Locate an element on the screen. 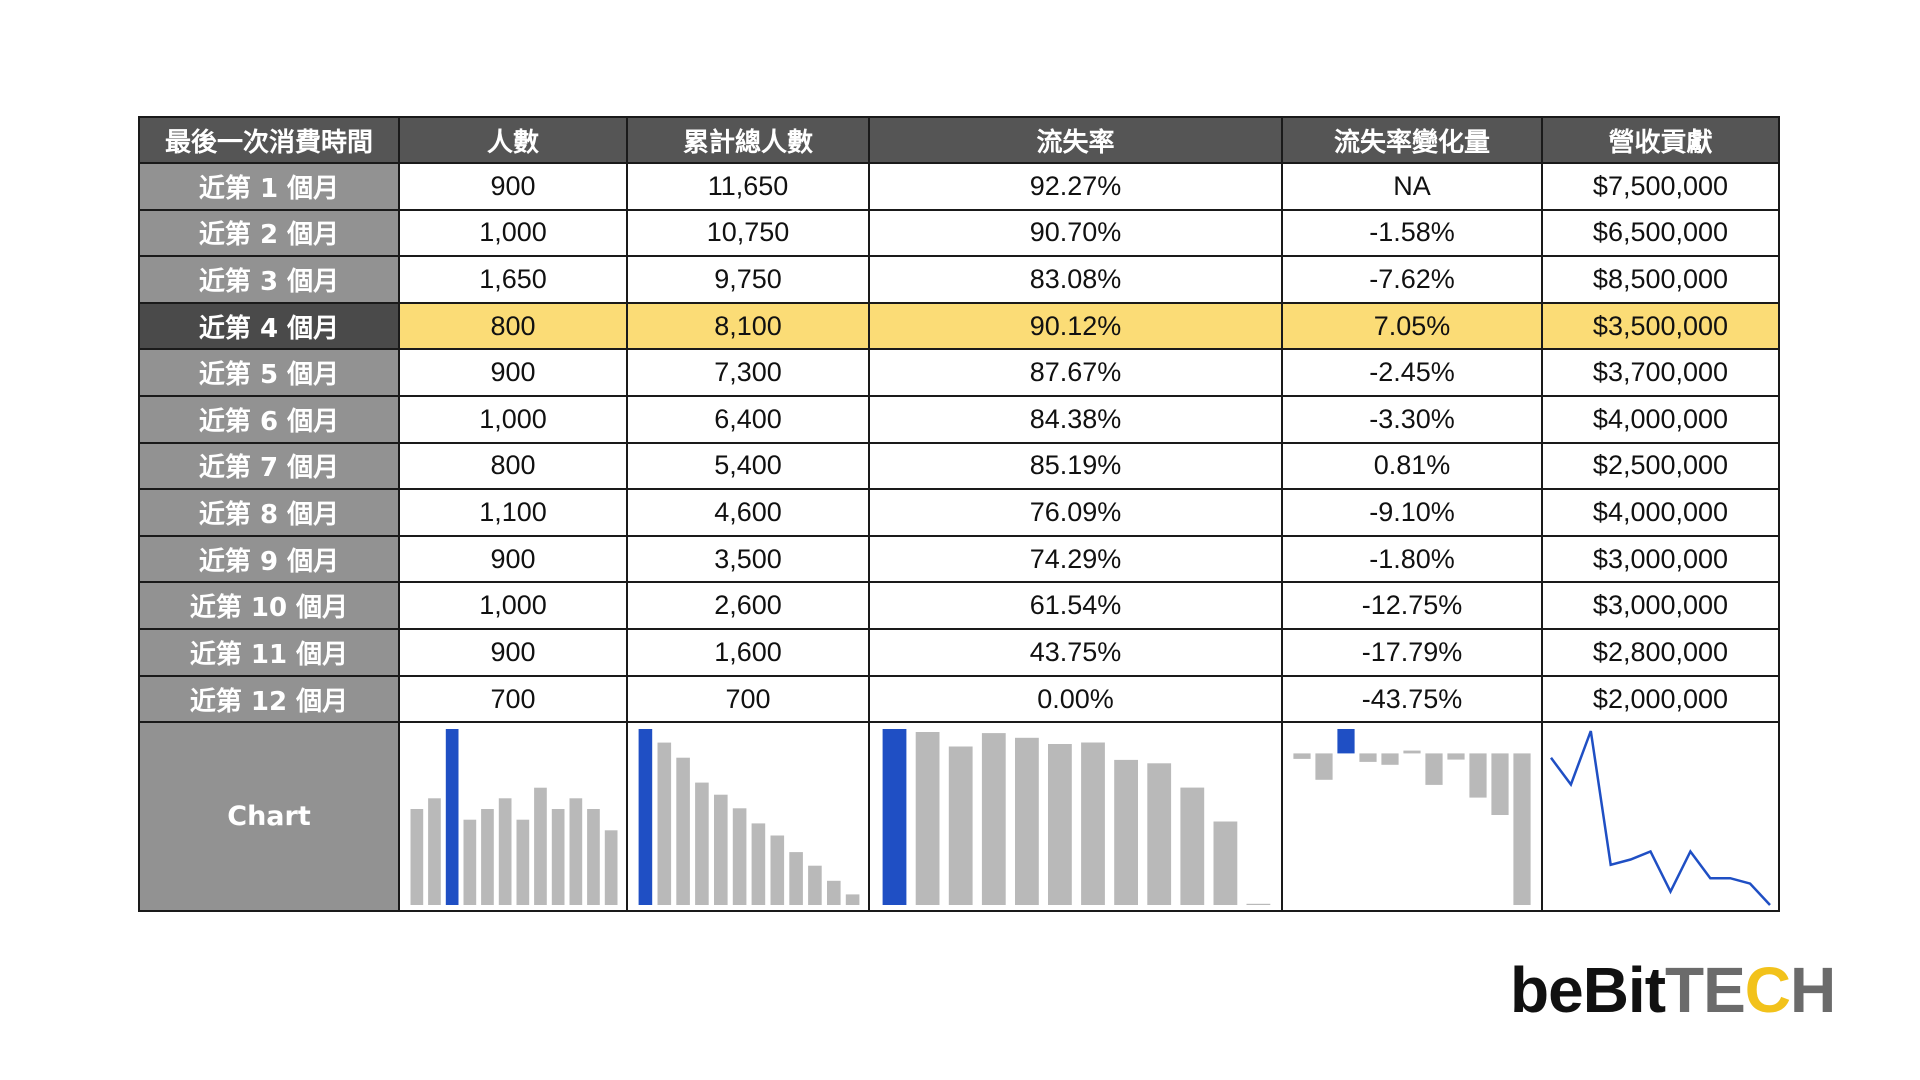 This screenshot has height=1080, width=1920. churn-cell: 43.75% is located at coordinates (1075, 652).